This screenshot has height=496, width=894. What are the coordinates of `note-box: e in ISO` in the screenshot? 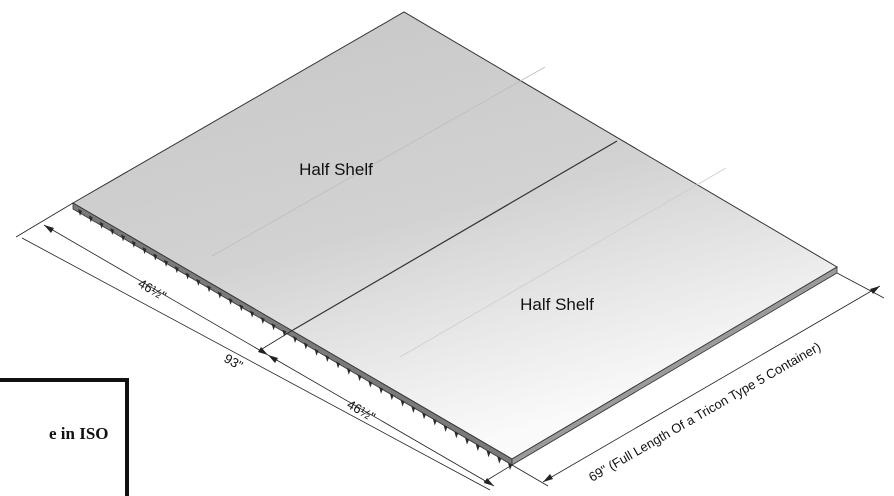 It's located at (64, 437).